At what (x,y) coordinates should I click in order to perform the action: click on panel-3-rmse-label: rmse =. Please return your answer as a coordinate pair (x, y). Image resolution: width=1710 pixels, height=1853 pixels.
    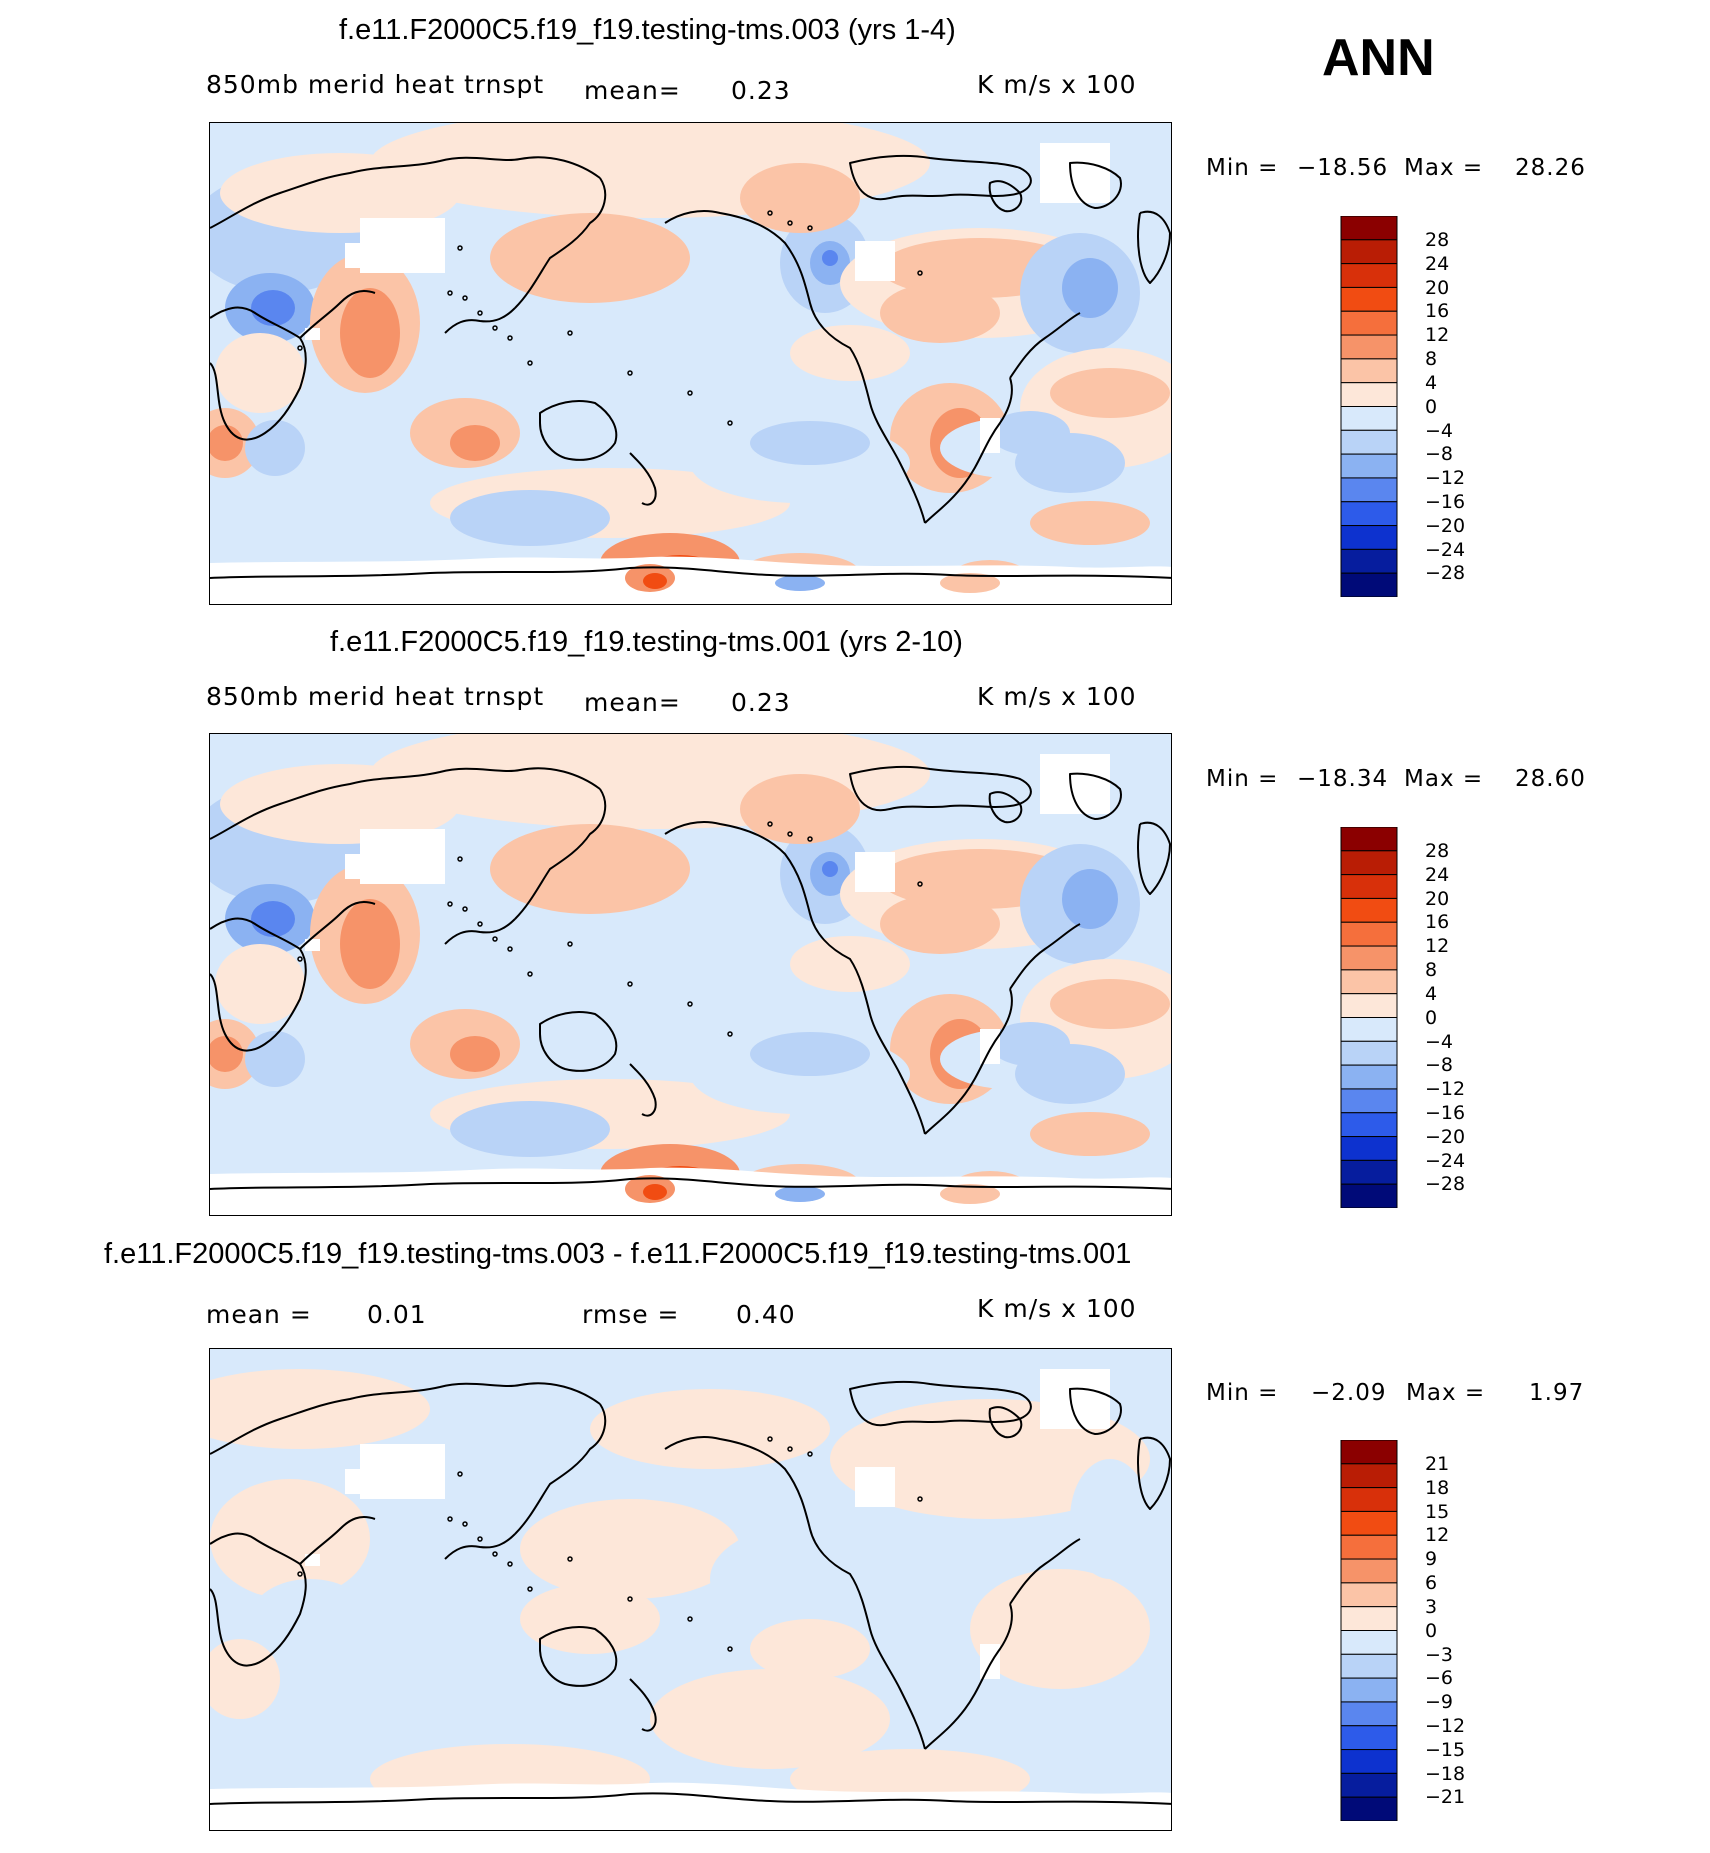
    Looking at the image, I should click on (631, 1314).